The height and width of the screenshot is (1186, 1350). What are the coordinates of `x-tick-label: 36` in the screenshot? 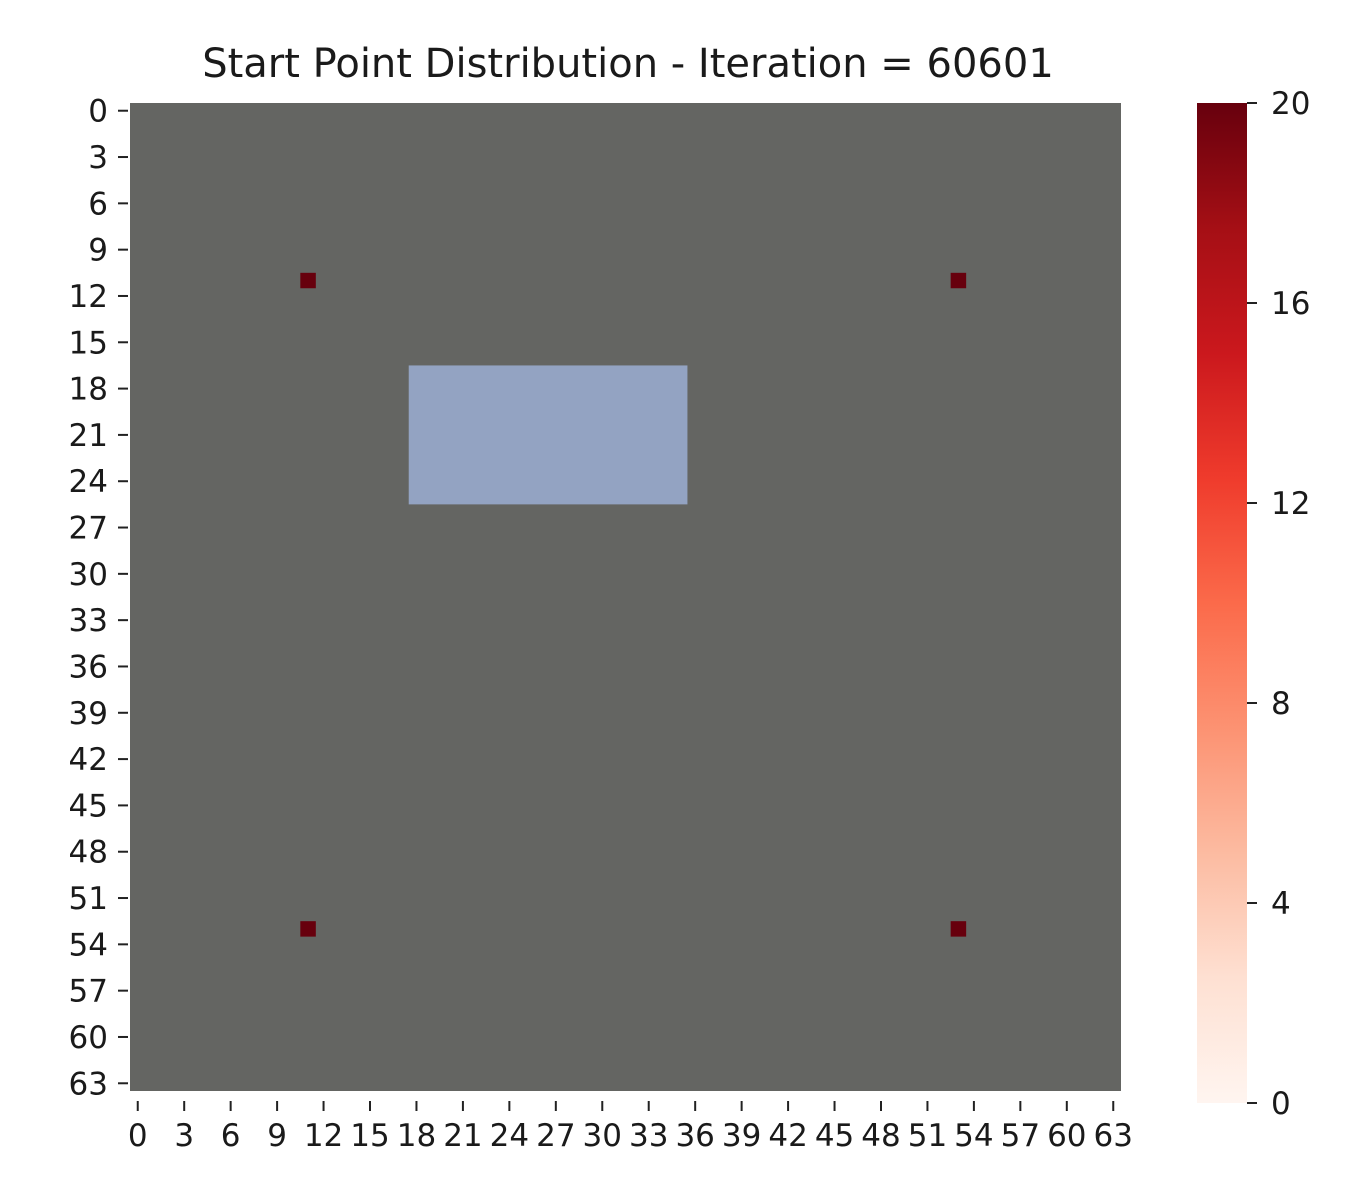 It's located at (694, 1136).